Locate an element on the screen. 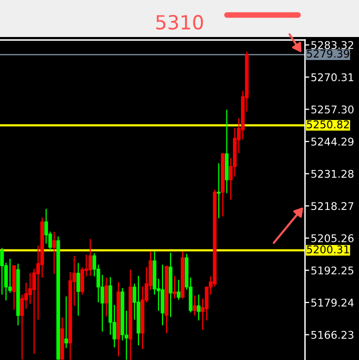 Image resolution: width=359 pixels, height=360 pixels. y-tick-label: 5283.32 is located at coordinates (332, 45).